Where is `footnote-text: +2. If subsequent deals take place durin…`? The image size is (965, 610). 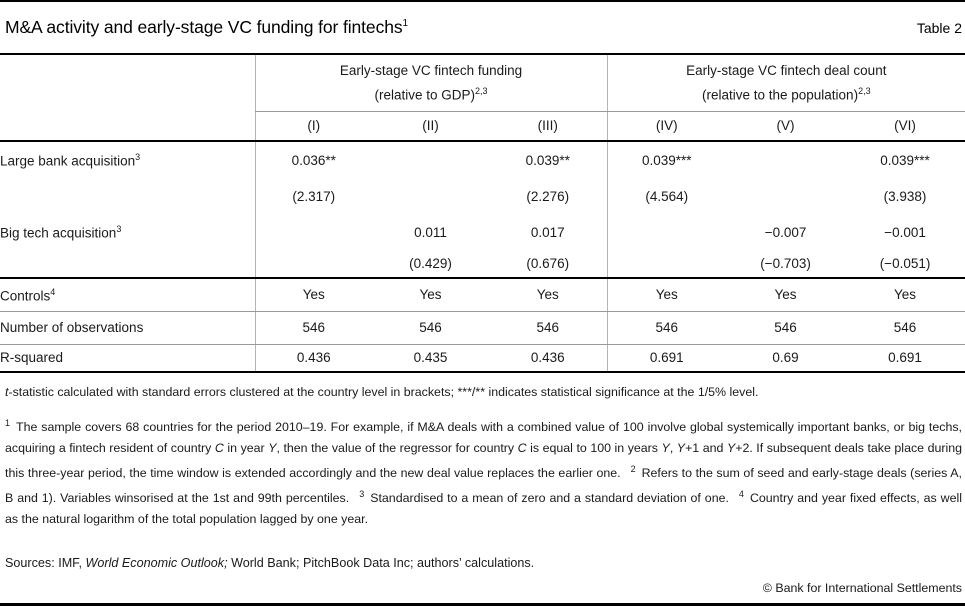 footnote-text: +2. If subsequent deals take place durin… is located at coordinates (484, 461).